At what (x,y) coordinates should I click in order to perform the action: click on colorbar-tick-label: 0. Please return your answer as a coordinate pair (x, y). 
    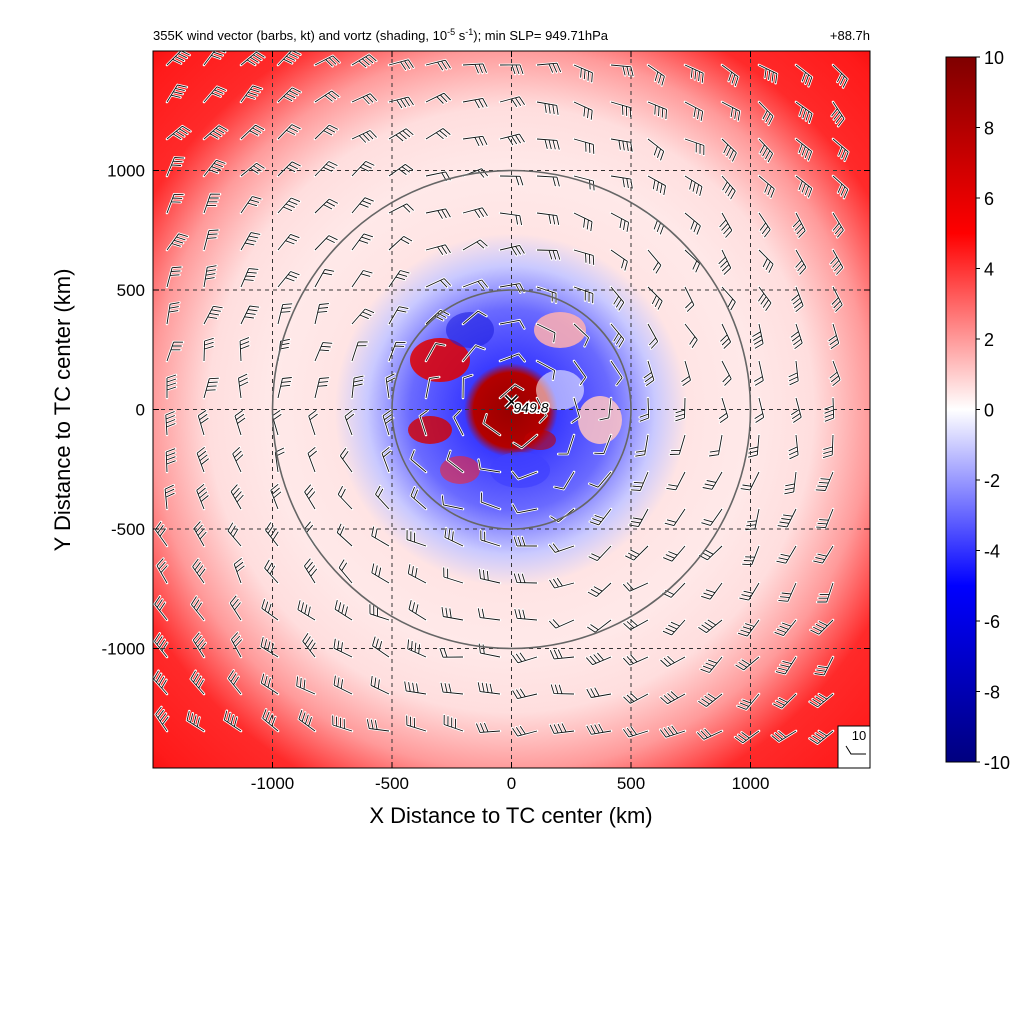
    Looking at the image, I should click on (989, 411).